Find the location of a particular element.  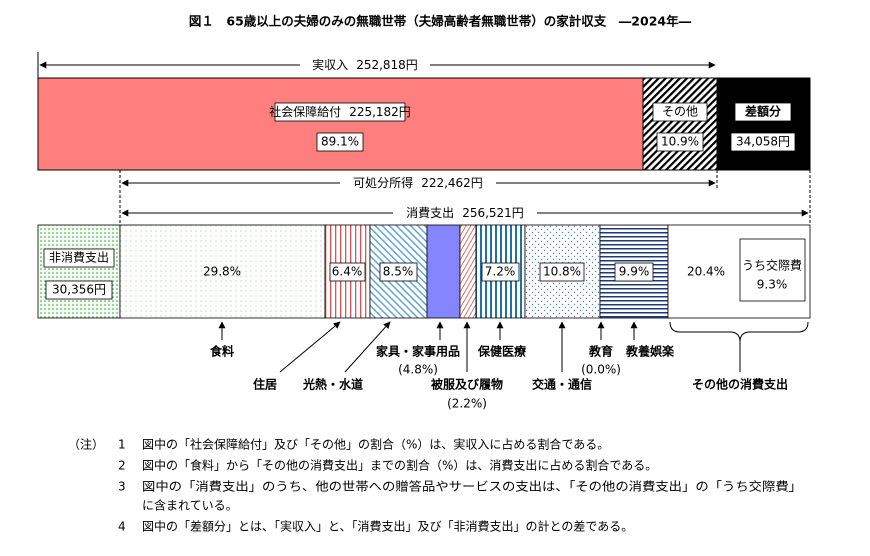

note-text: 図中の「社会保障給付」及び「その他」の割合（%）は、実収入に占める割合である。 is located at coordinates (375, 444).